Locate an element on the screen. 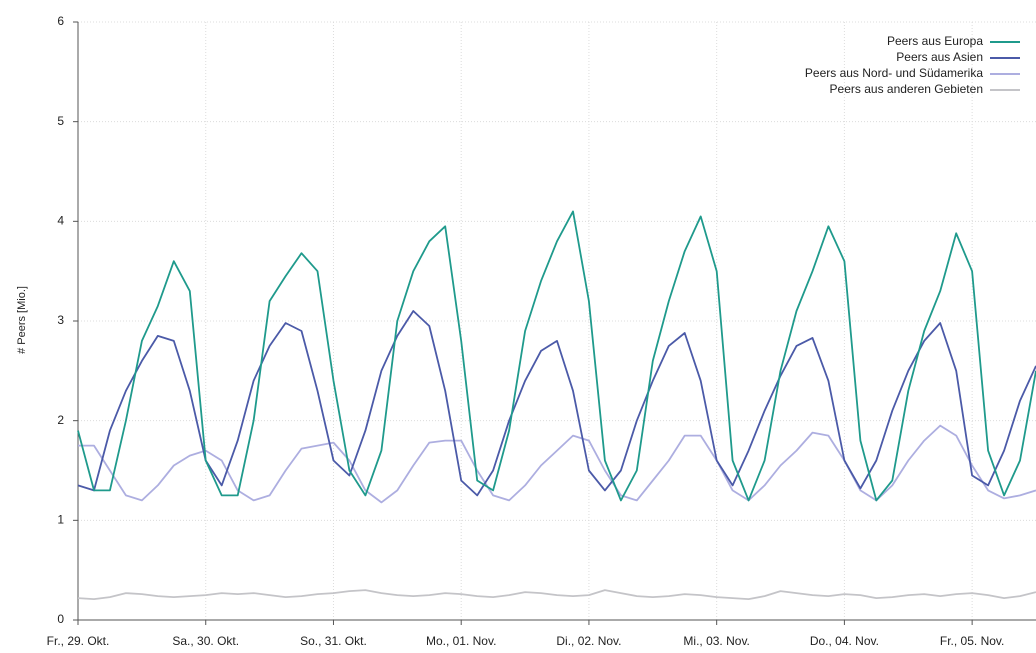 The image size is (1036, 653). y-tick-label: 2 is located at coordinates (60, 420).